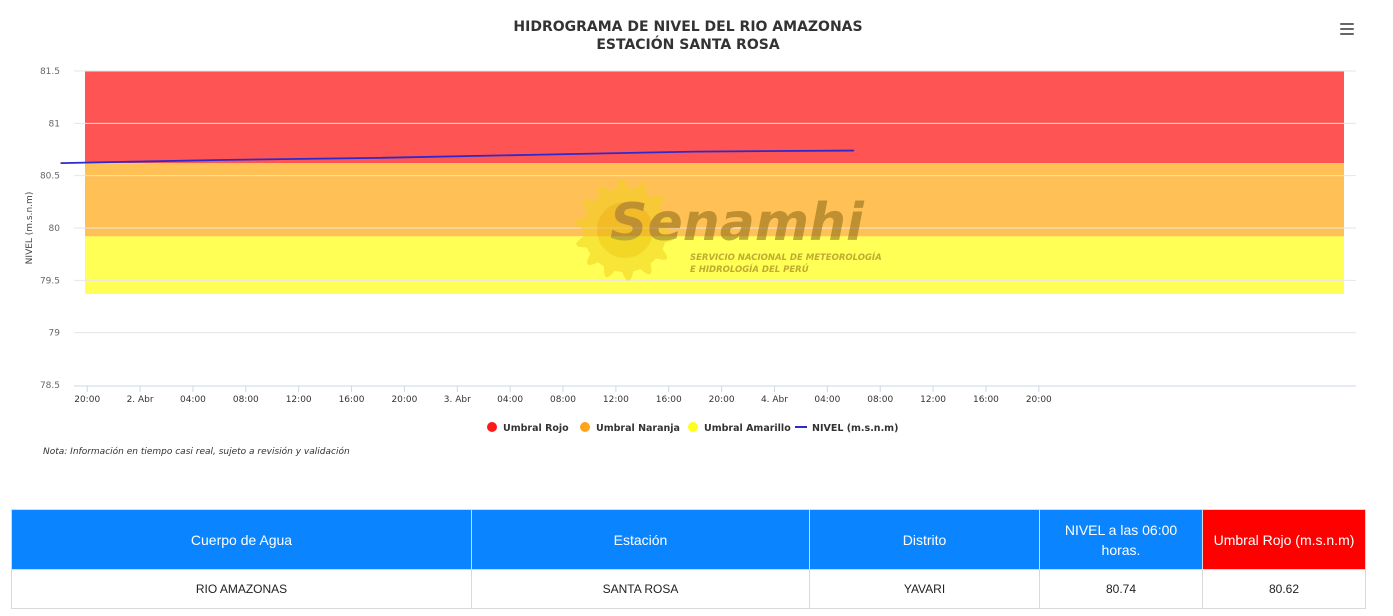 This screenshot has width=1393, height=616. Describe the element at coordinates (737, 223) in the screenshot. I see `watermark-brand: Senamhi` at that location.